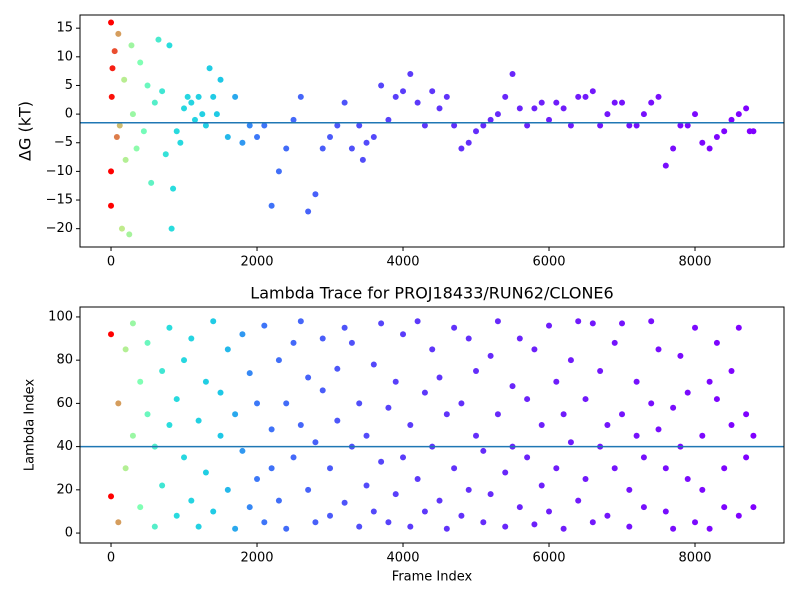 This screenshot has width=800, height=600. I want to click on y-tick-label: 0, so click(69, 114).